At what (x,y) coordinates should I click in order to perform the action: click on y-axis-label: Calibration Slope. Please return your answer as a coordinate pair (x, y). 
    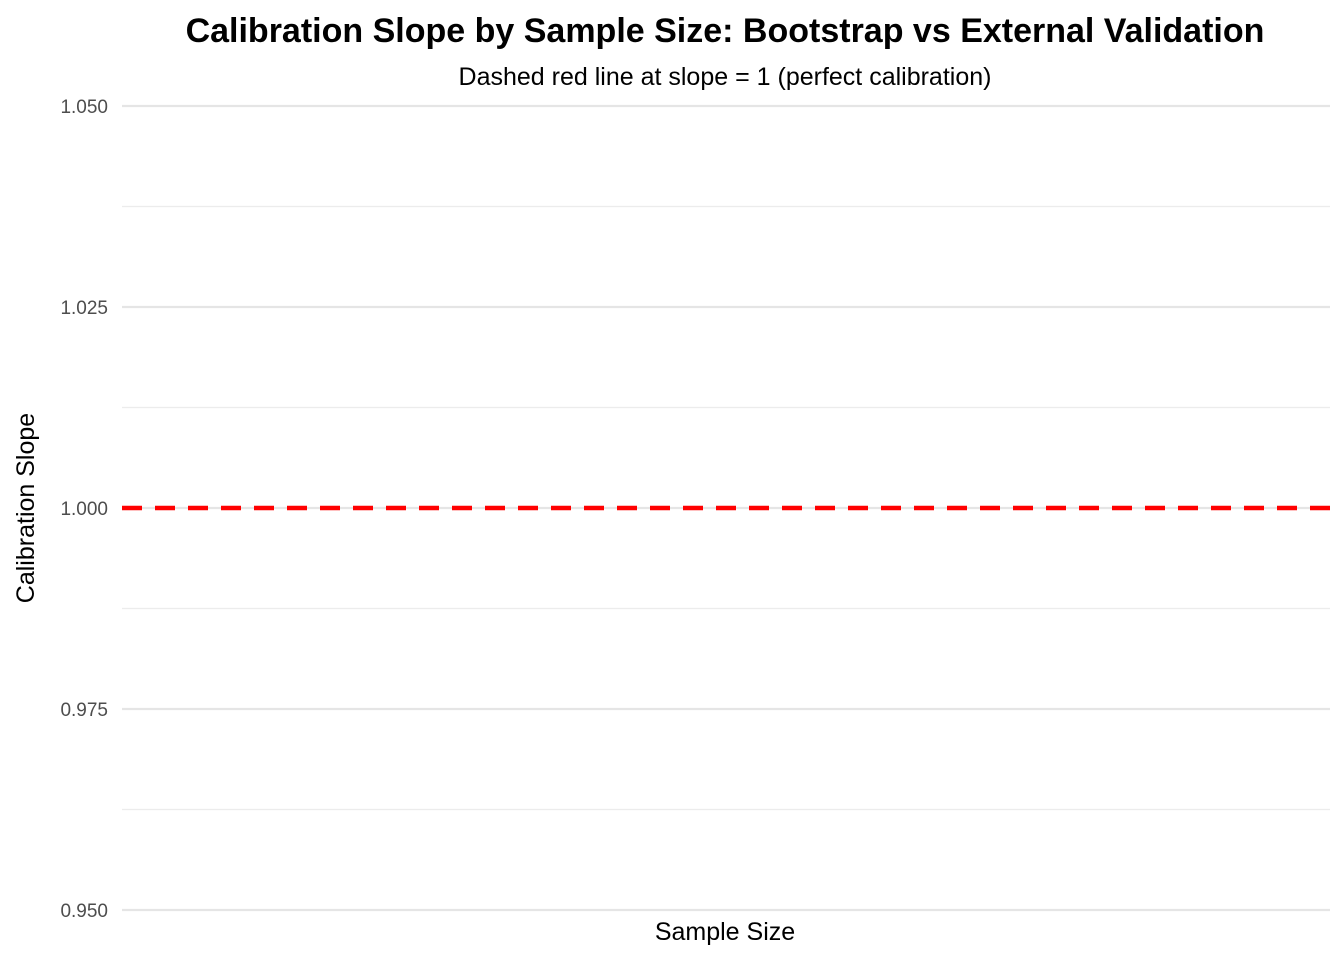
    Looking at the image, I should click on (26, 508).